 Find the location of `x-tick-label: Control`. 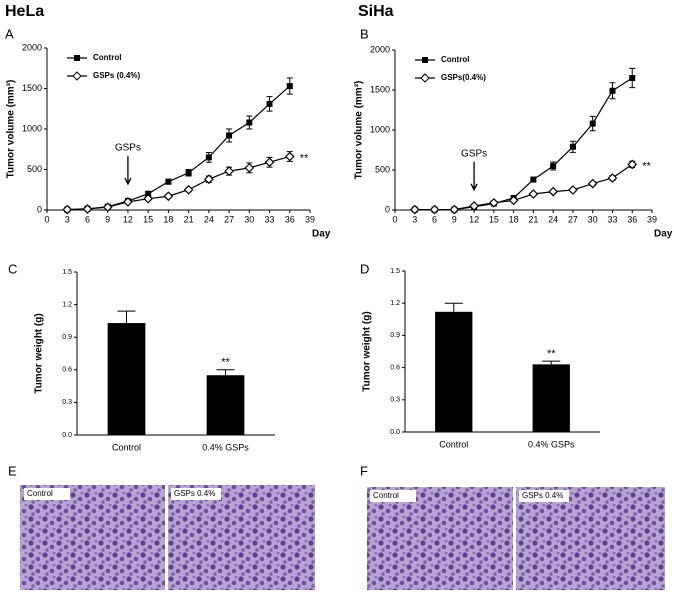

x-tick-label: Control is located at coordinates (453, 444).